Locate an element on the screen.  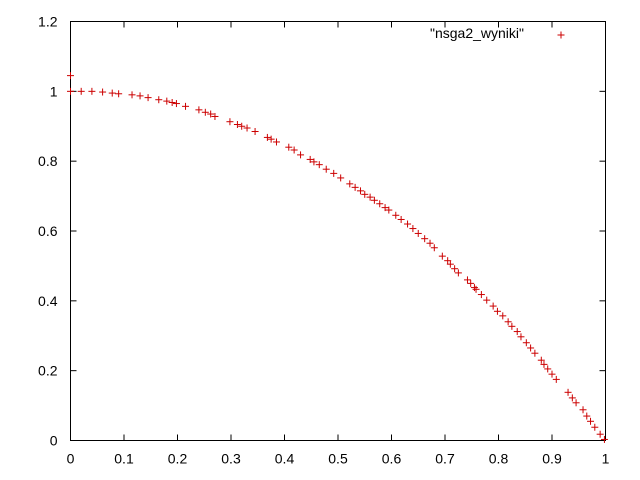
y-tick-label: 0.2 is located at coordinates (48, 371).